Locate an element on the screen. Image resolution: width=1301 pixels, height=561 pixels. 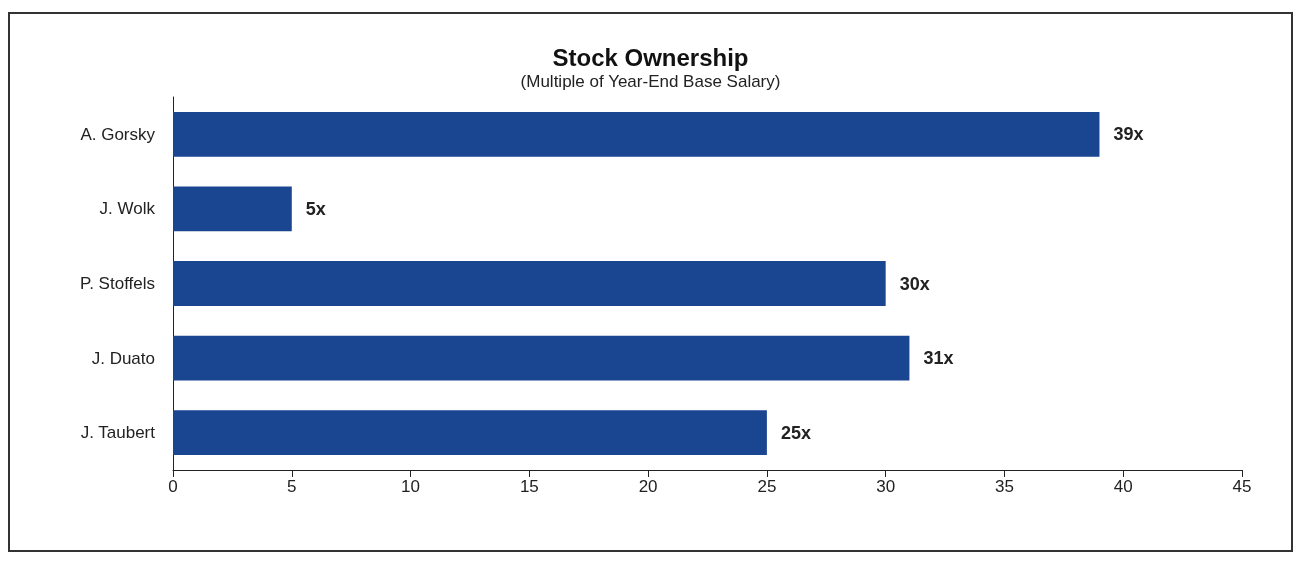
y-tick-label: A. Gorsky is located at coordinates (118, 134).